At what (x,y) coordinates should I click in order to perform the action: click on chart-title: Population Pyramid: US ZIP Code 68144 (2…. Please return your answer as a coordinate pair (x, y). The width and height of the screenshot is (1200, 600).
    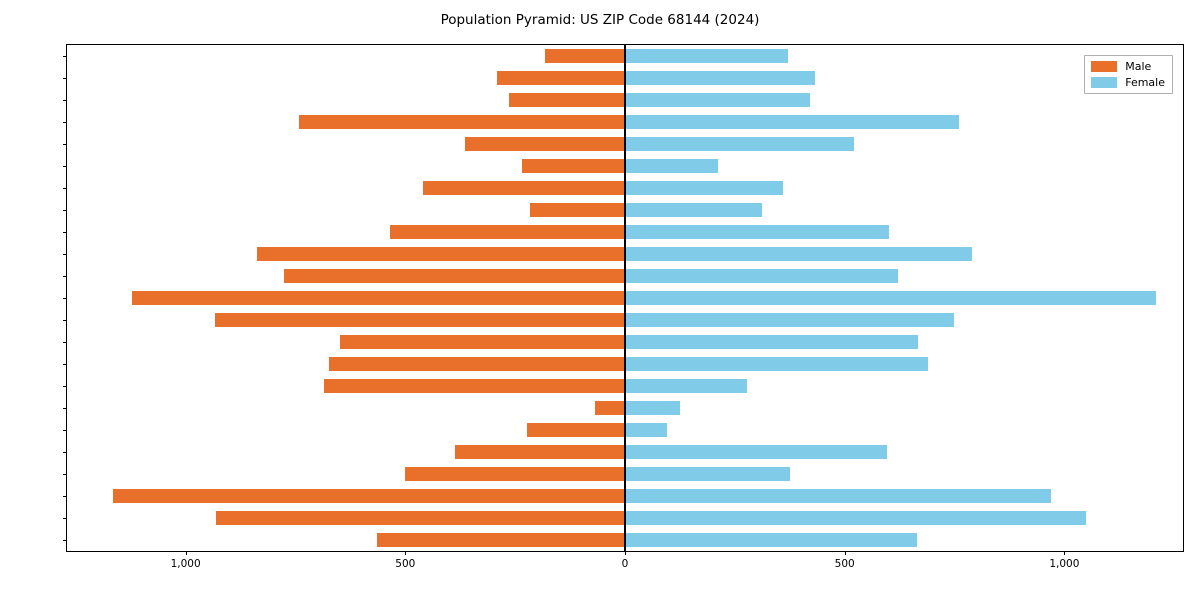
    Looking at the image, I should click on (600, 20).